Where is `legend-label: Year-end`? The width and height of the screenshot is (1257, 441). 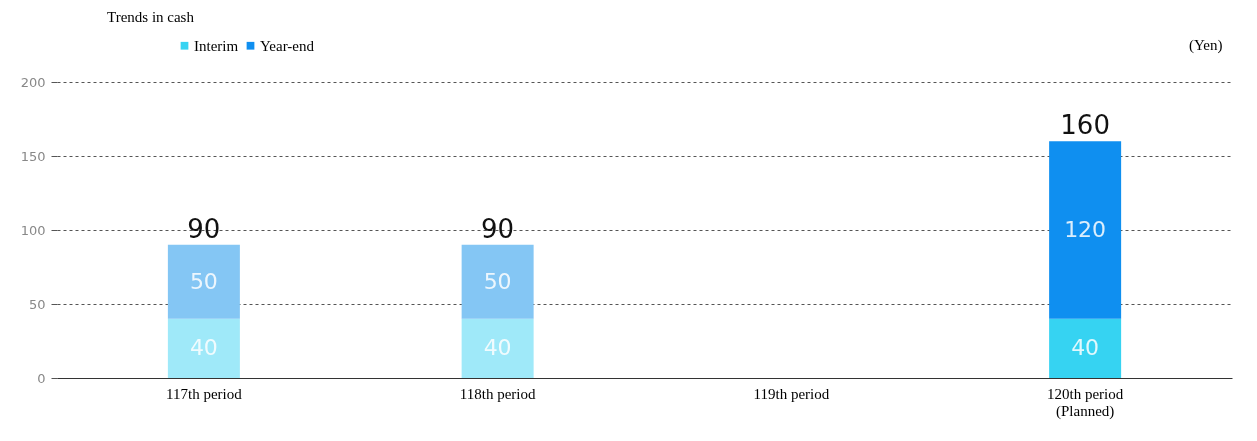
legend-label: Year-end is located at coordinates (287, 45).